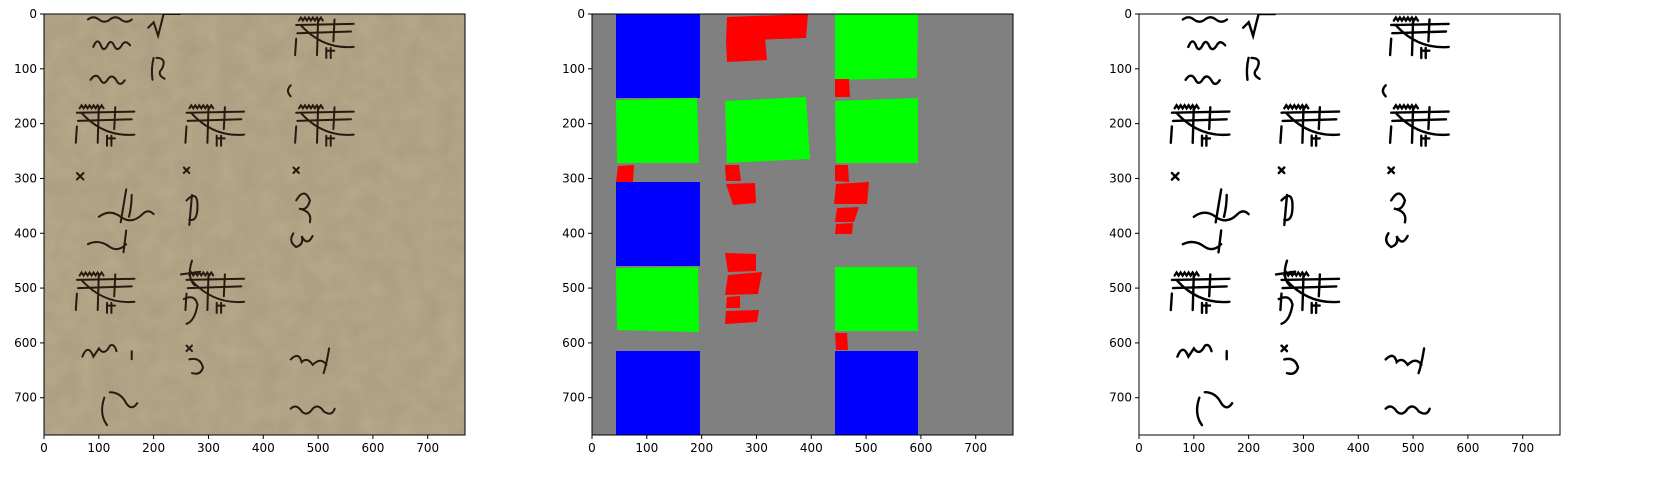 The height and width of the screenshot is (493, 1656). Describe the element at coordinates (214, 220) in the screenshot. I see `handwriting-strokes` at that location.